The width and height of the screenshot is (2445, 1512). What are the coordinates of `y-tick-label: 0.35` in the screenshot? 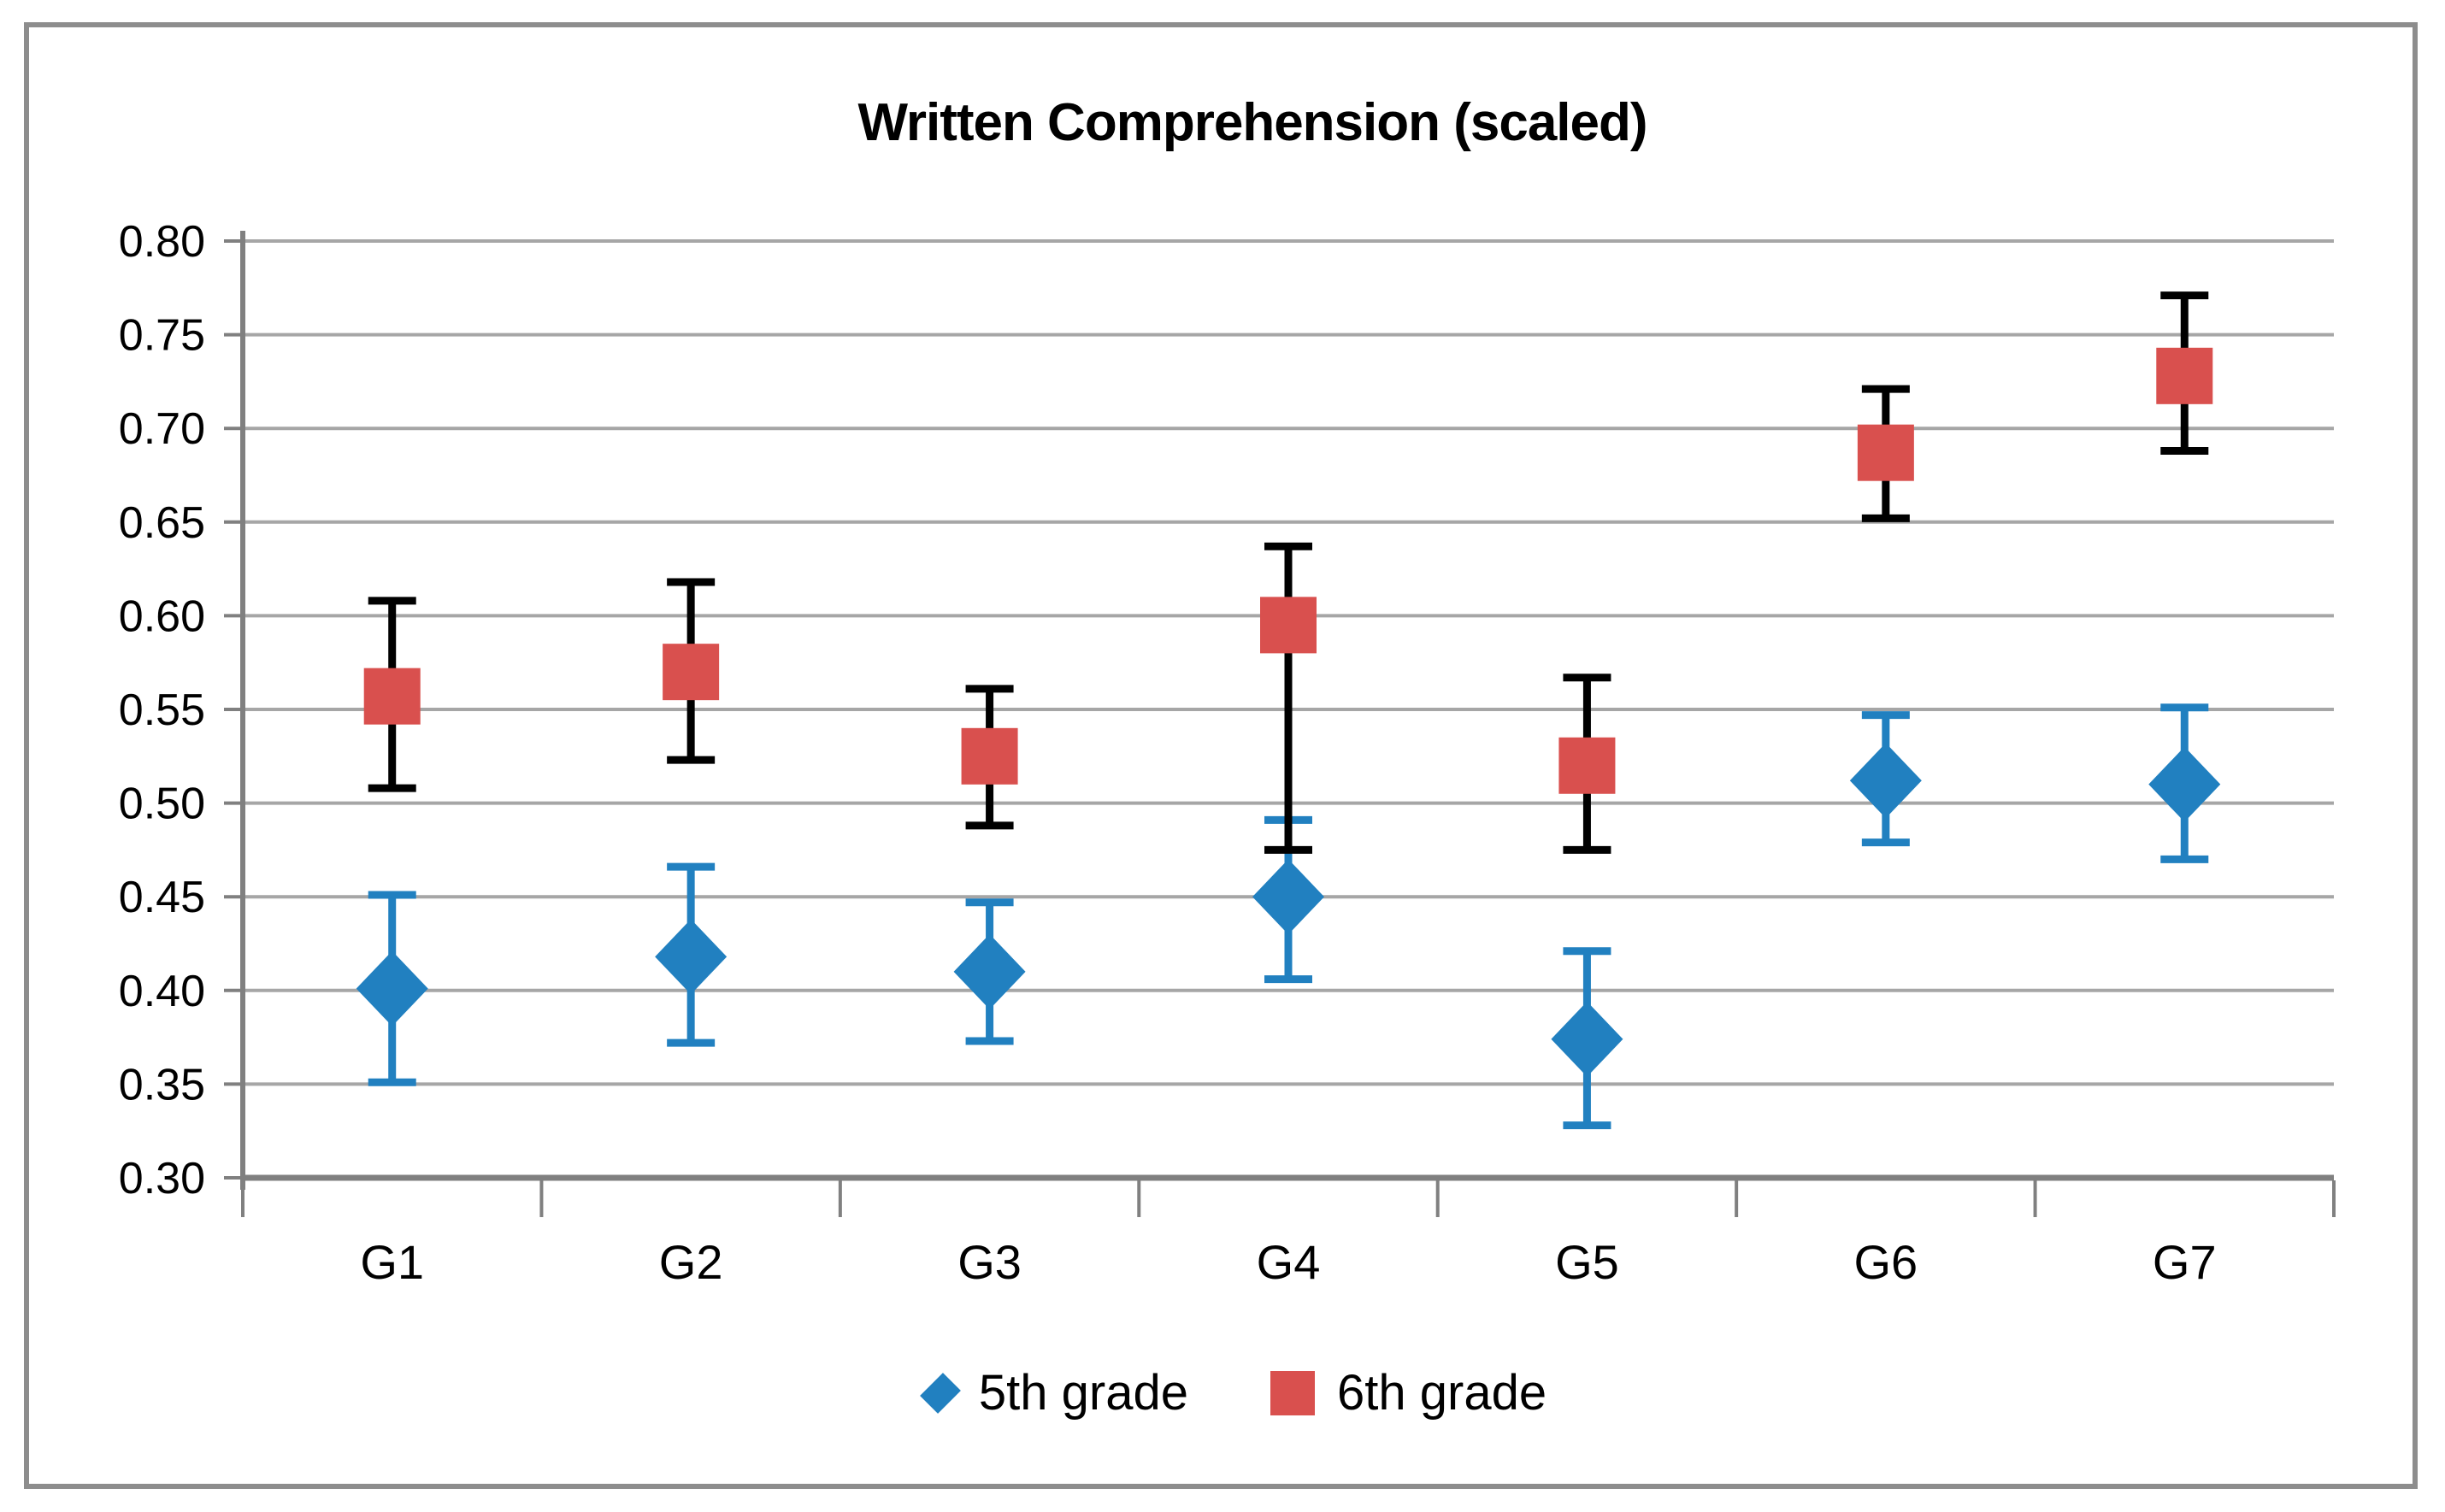 It's located at (162, 1084).